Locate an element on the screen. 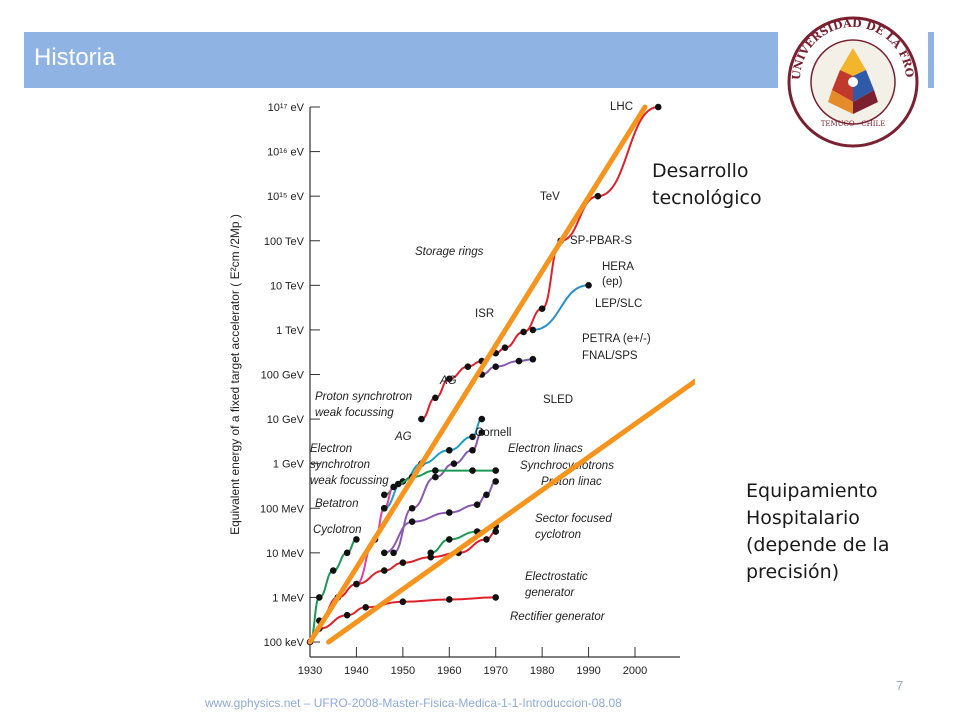 Image resolution: width=960 pixels, height=720 pixels. seal-subtext: TEMUCO · CHILE is located at coordinates (853, 124).